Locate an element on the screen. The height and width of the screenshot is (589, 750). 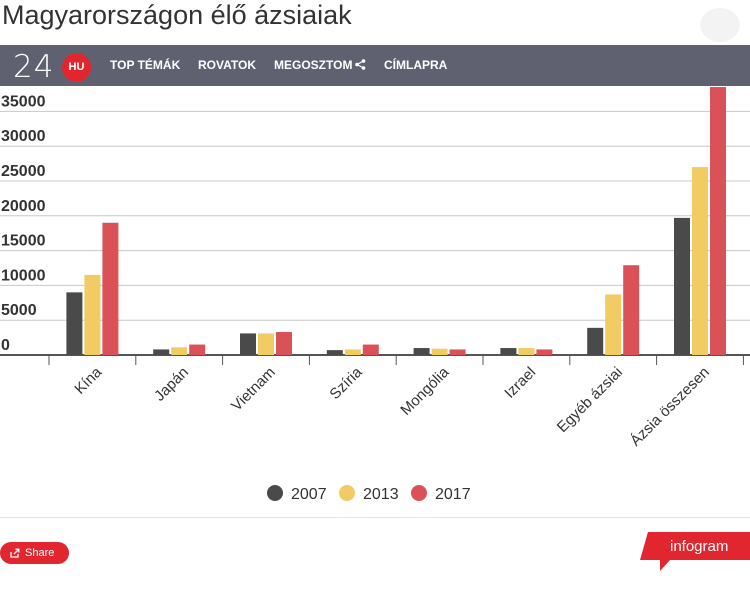
nav-item-megosztom-label: MEGOSZTOM is located at coordinates (313, 65).